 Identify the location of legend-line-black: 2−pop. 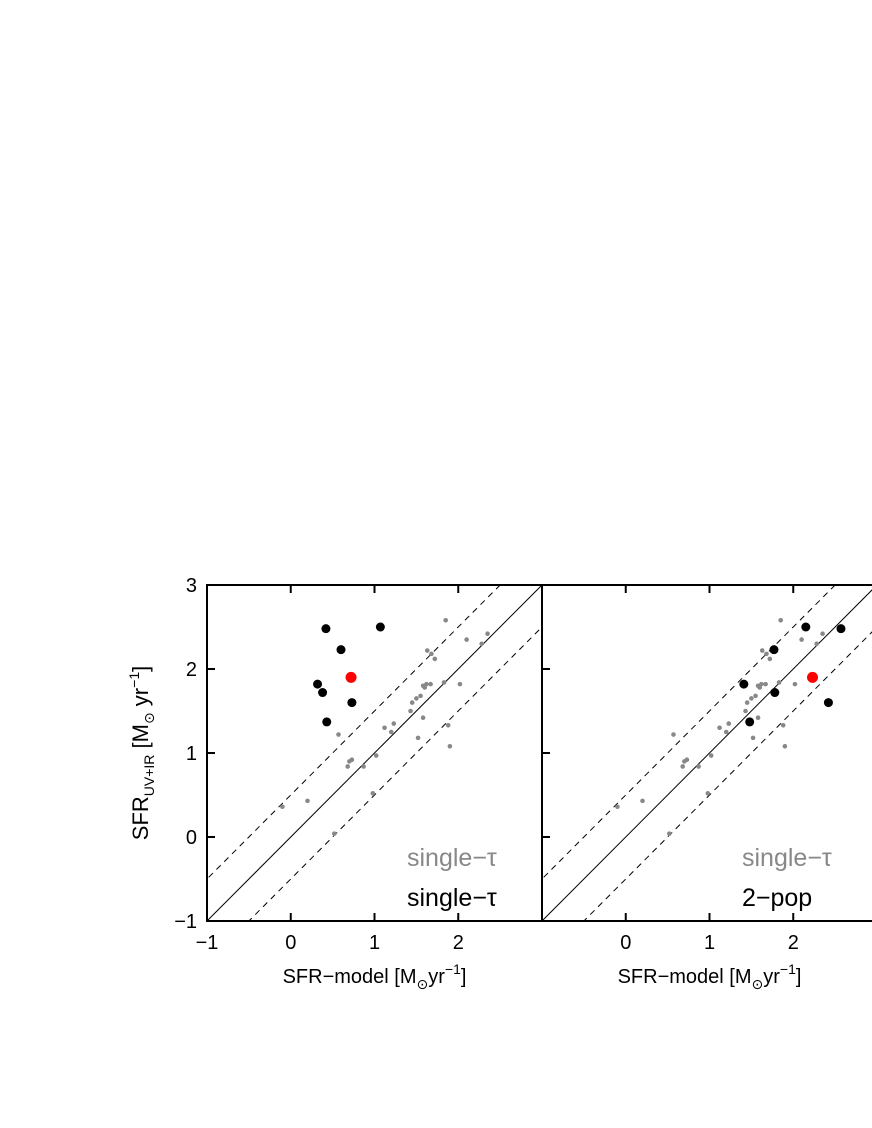
(777, 898).